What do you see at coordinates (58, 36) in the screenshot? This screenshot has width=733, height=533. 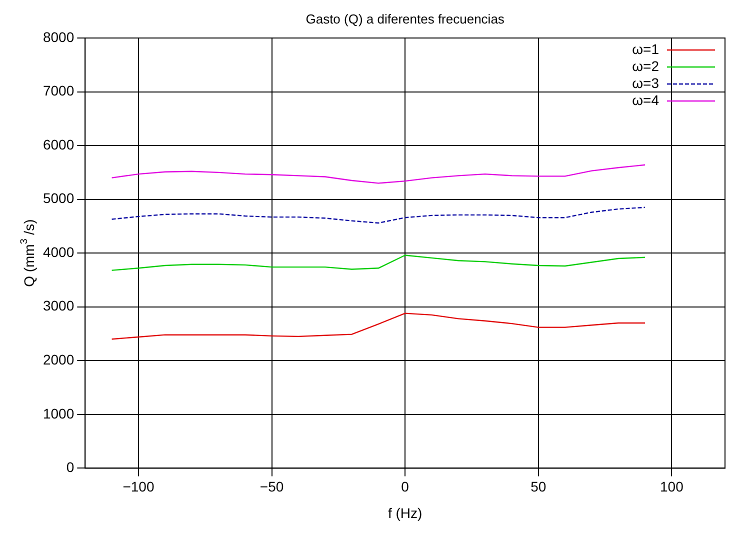 I see `y-tick-label: 8000` at bounding box center [58, 36].